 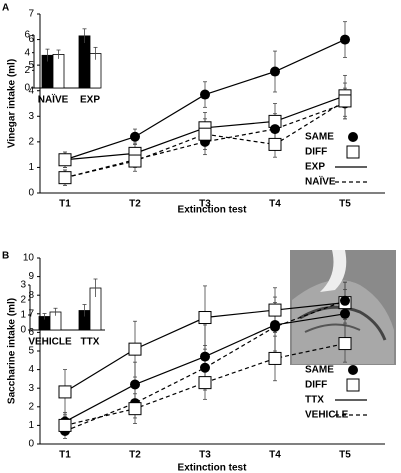 I want to click on y-tick-label: 10, so click(x=29, y=258).